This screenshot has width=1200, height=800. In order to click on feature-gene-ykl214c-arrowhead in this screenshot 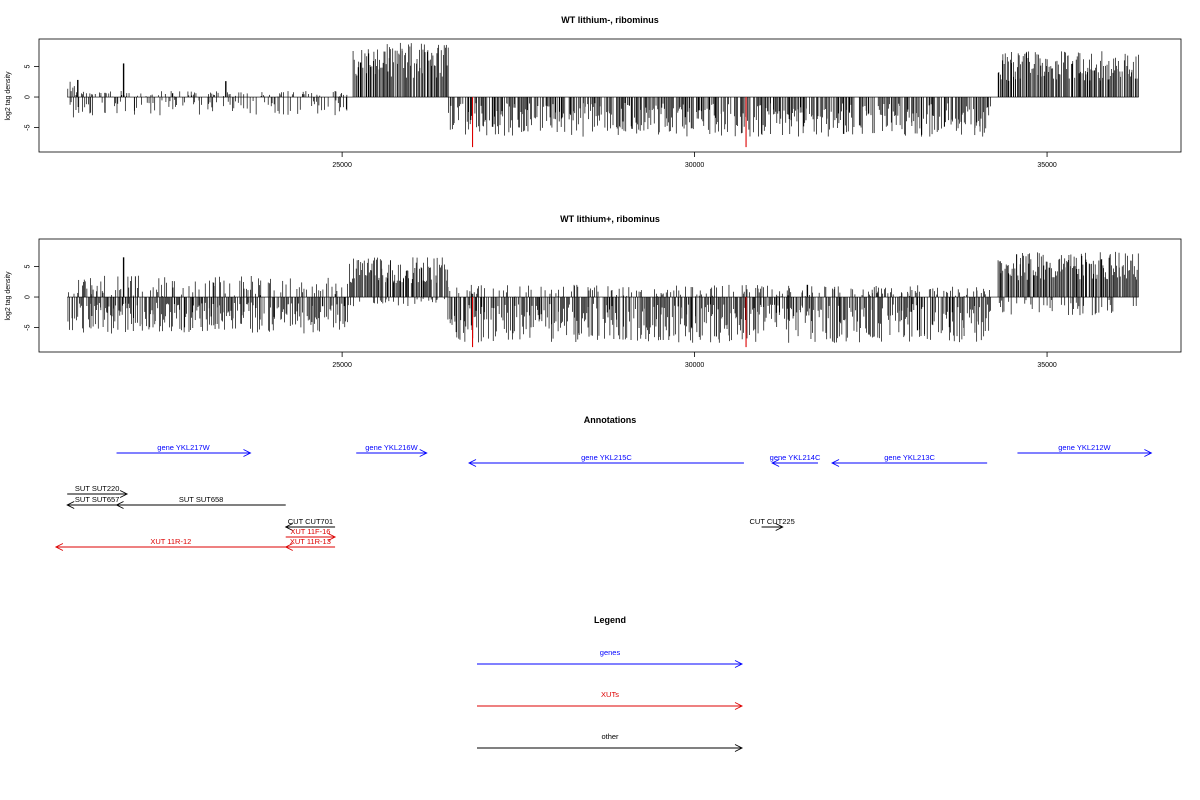, I will do `click(775, 463)`.